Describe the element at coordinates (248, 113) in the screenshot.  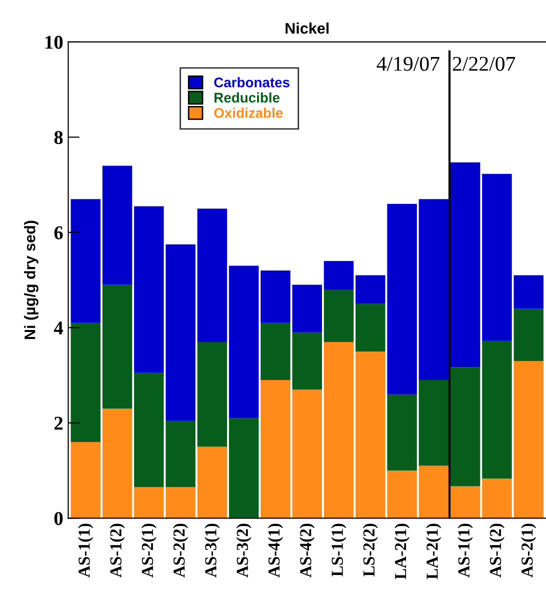
I see `legend-label: Oxidizable` at that location.